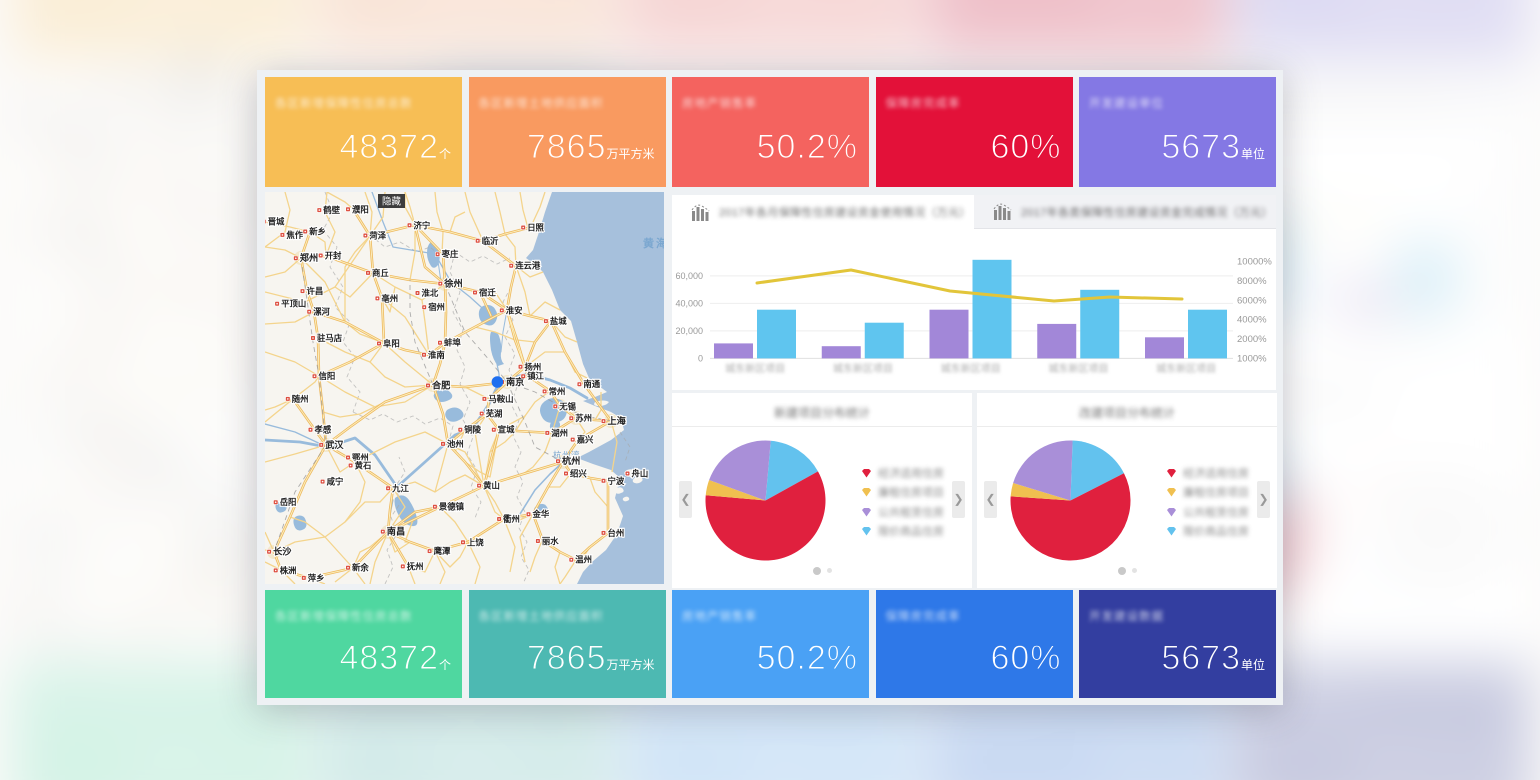 This screenshot has width=1540, height=780. Describe the element at coordinates (1254, 262) in the screenshot. I see `svg-text: 10000%` at that location.